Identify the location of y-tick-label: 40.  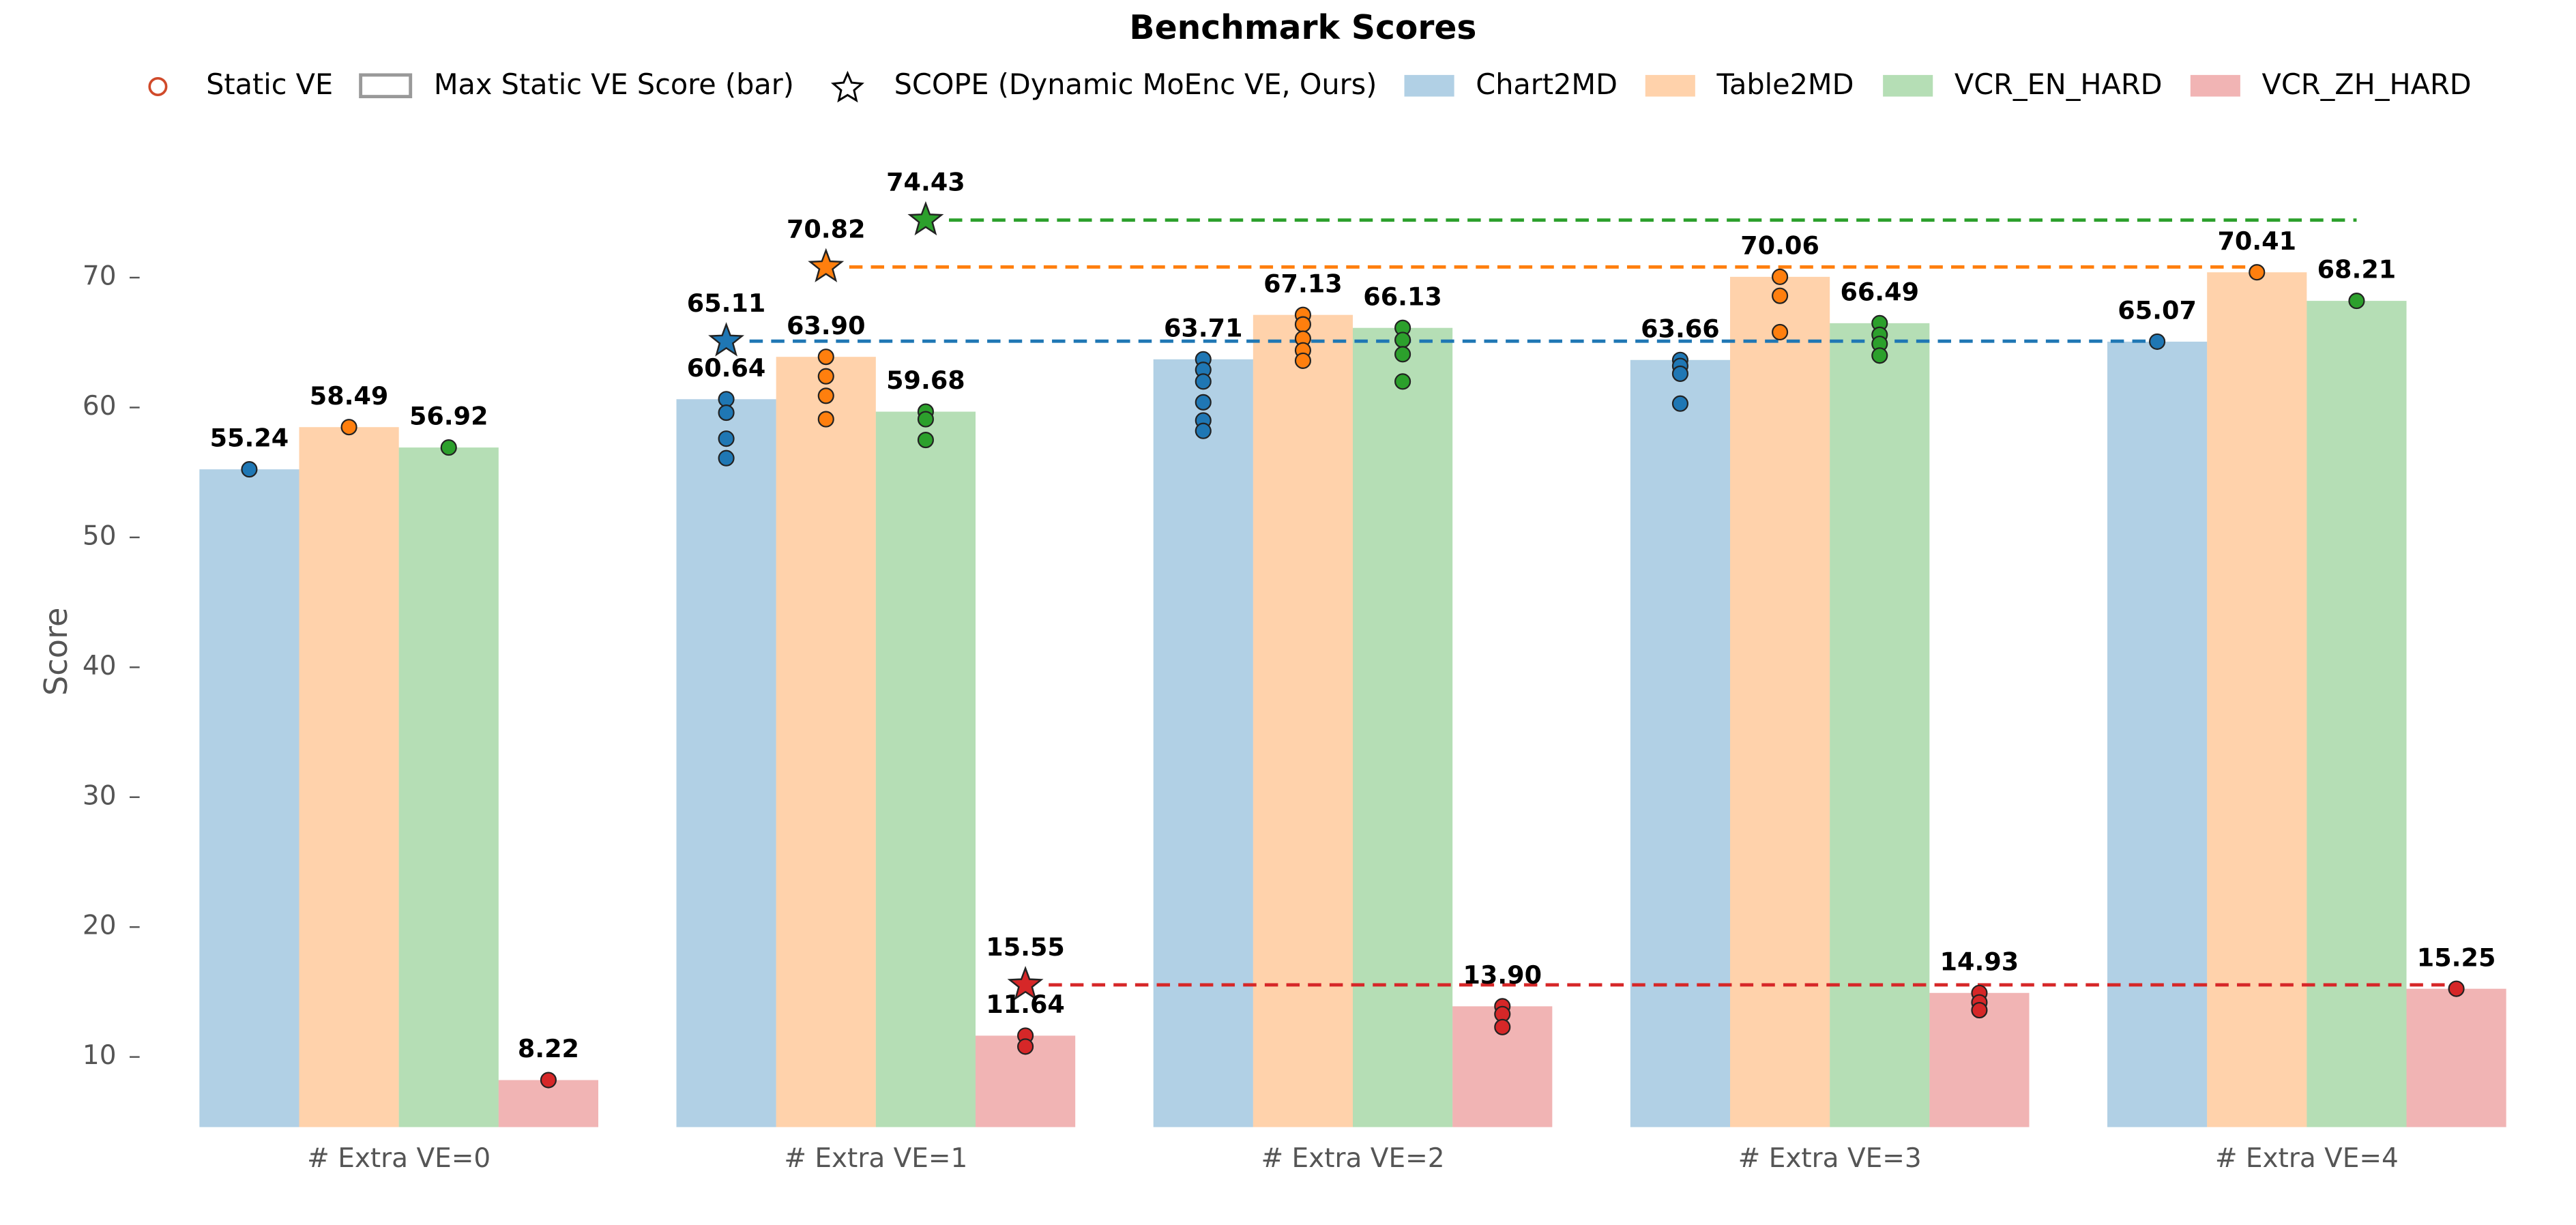
(100, 666).